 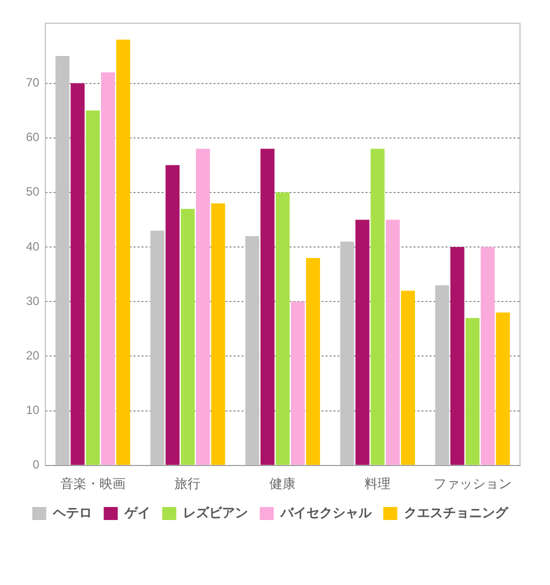 I want to click on x-tick-label: 旅行, so click(x=187, y=483).